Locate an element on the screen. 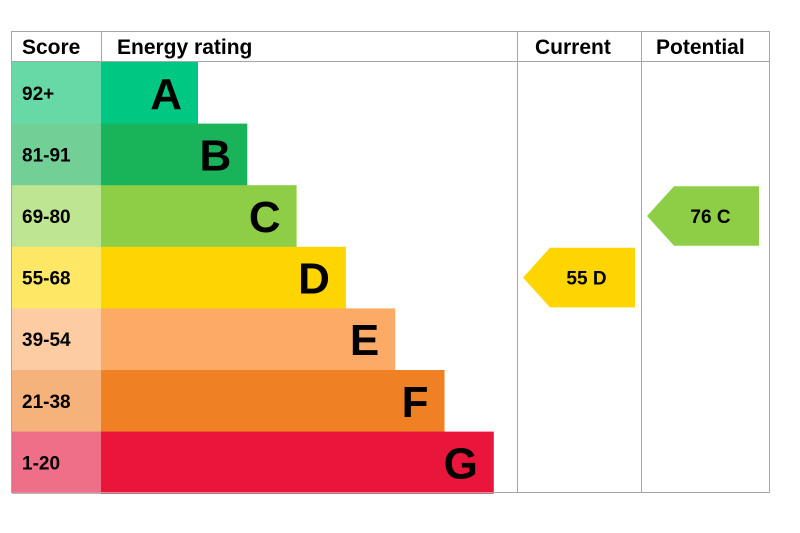 The width and height of the screenshot is (800, 533). header-score: Score is located at coordinates (51, 47).